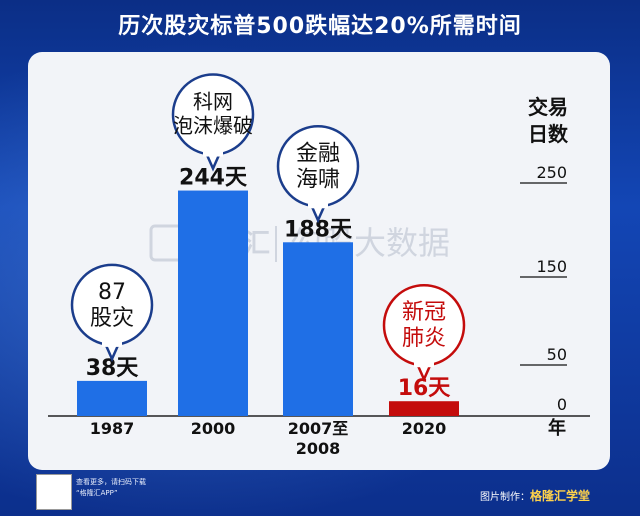 The image size is (640, 516). Describe the element at coordinates (112, 398) in the screenshot. I see `bar-1987` at that location.